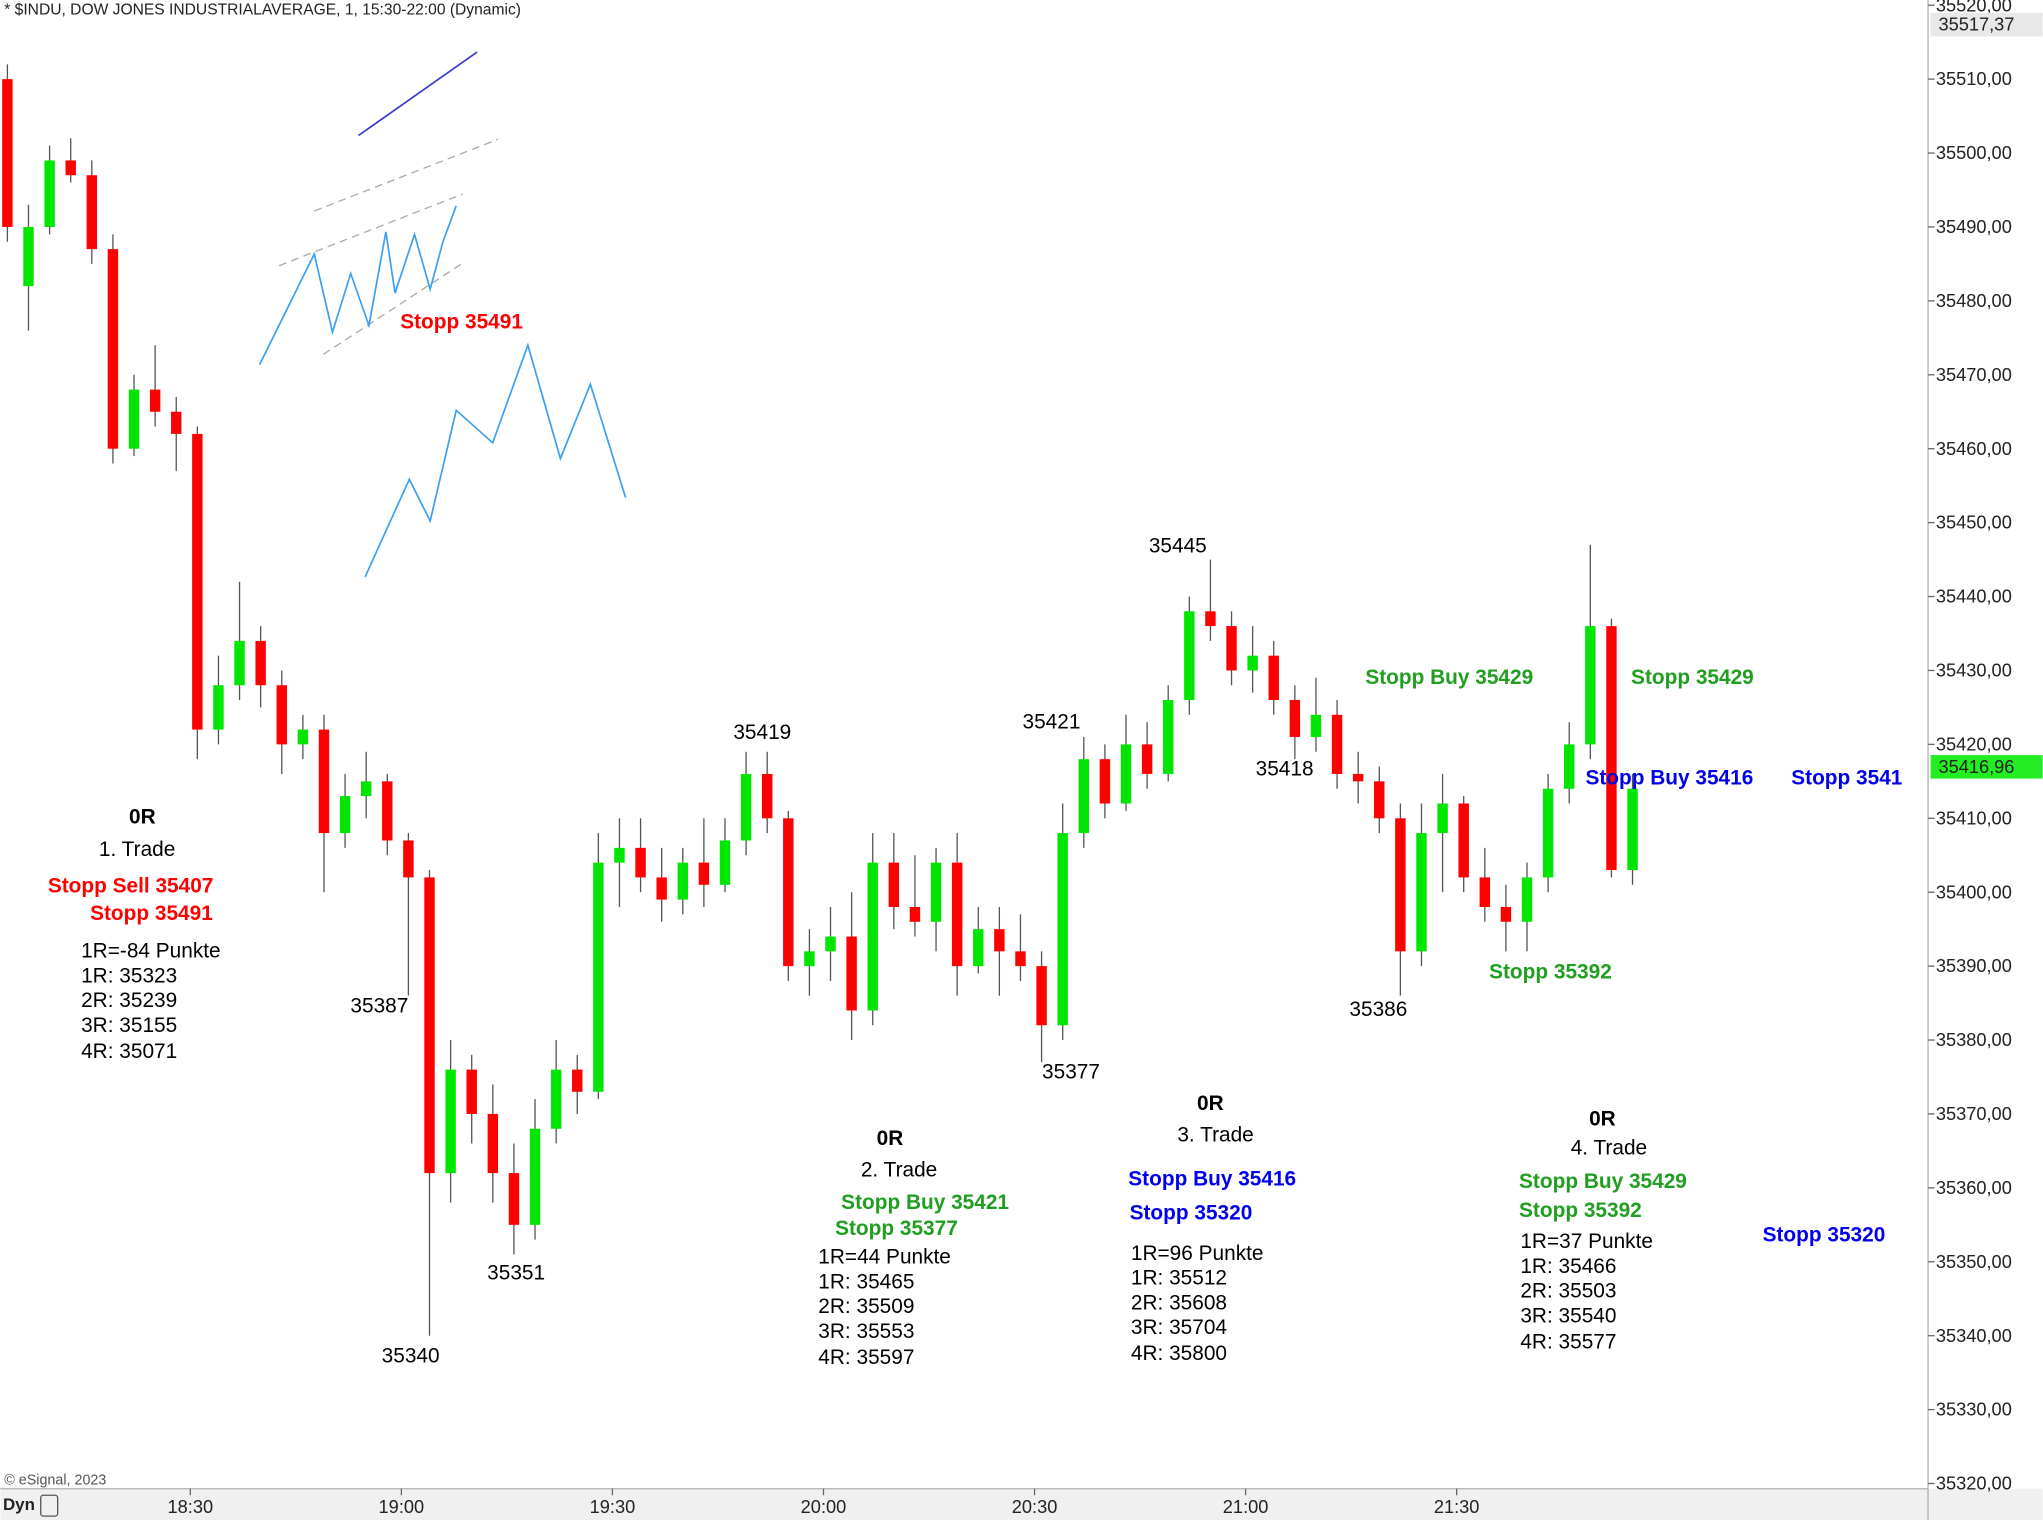  I want to click on annotation: 4R: 35800, so click(1179, 1353).